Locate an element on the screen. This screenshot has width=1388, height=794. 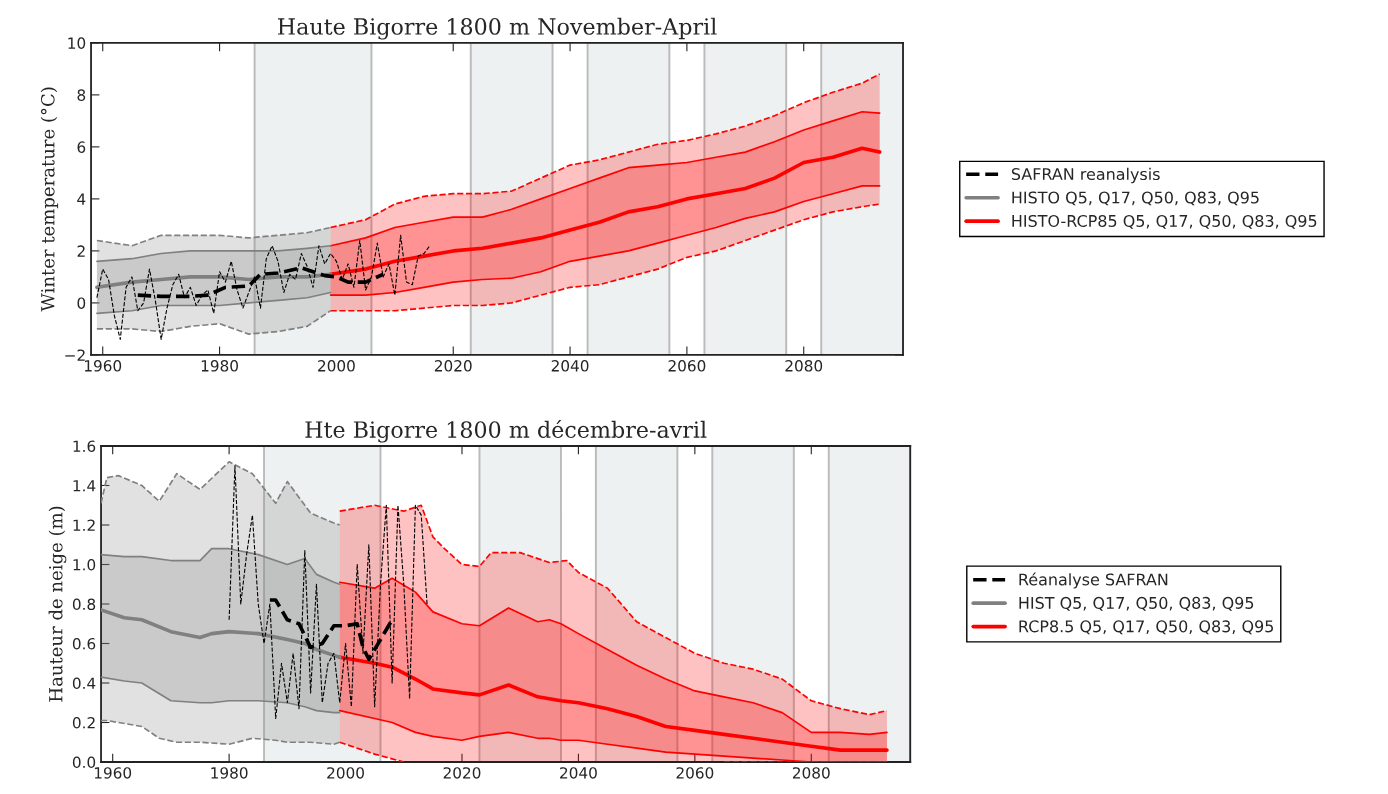
y-tick-label: 6 is located at coordinates (81, 147).